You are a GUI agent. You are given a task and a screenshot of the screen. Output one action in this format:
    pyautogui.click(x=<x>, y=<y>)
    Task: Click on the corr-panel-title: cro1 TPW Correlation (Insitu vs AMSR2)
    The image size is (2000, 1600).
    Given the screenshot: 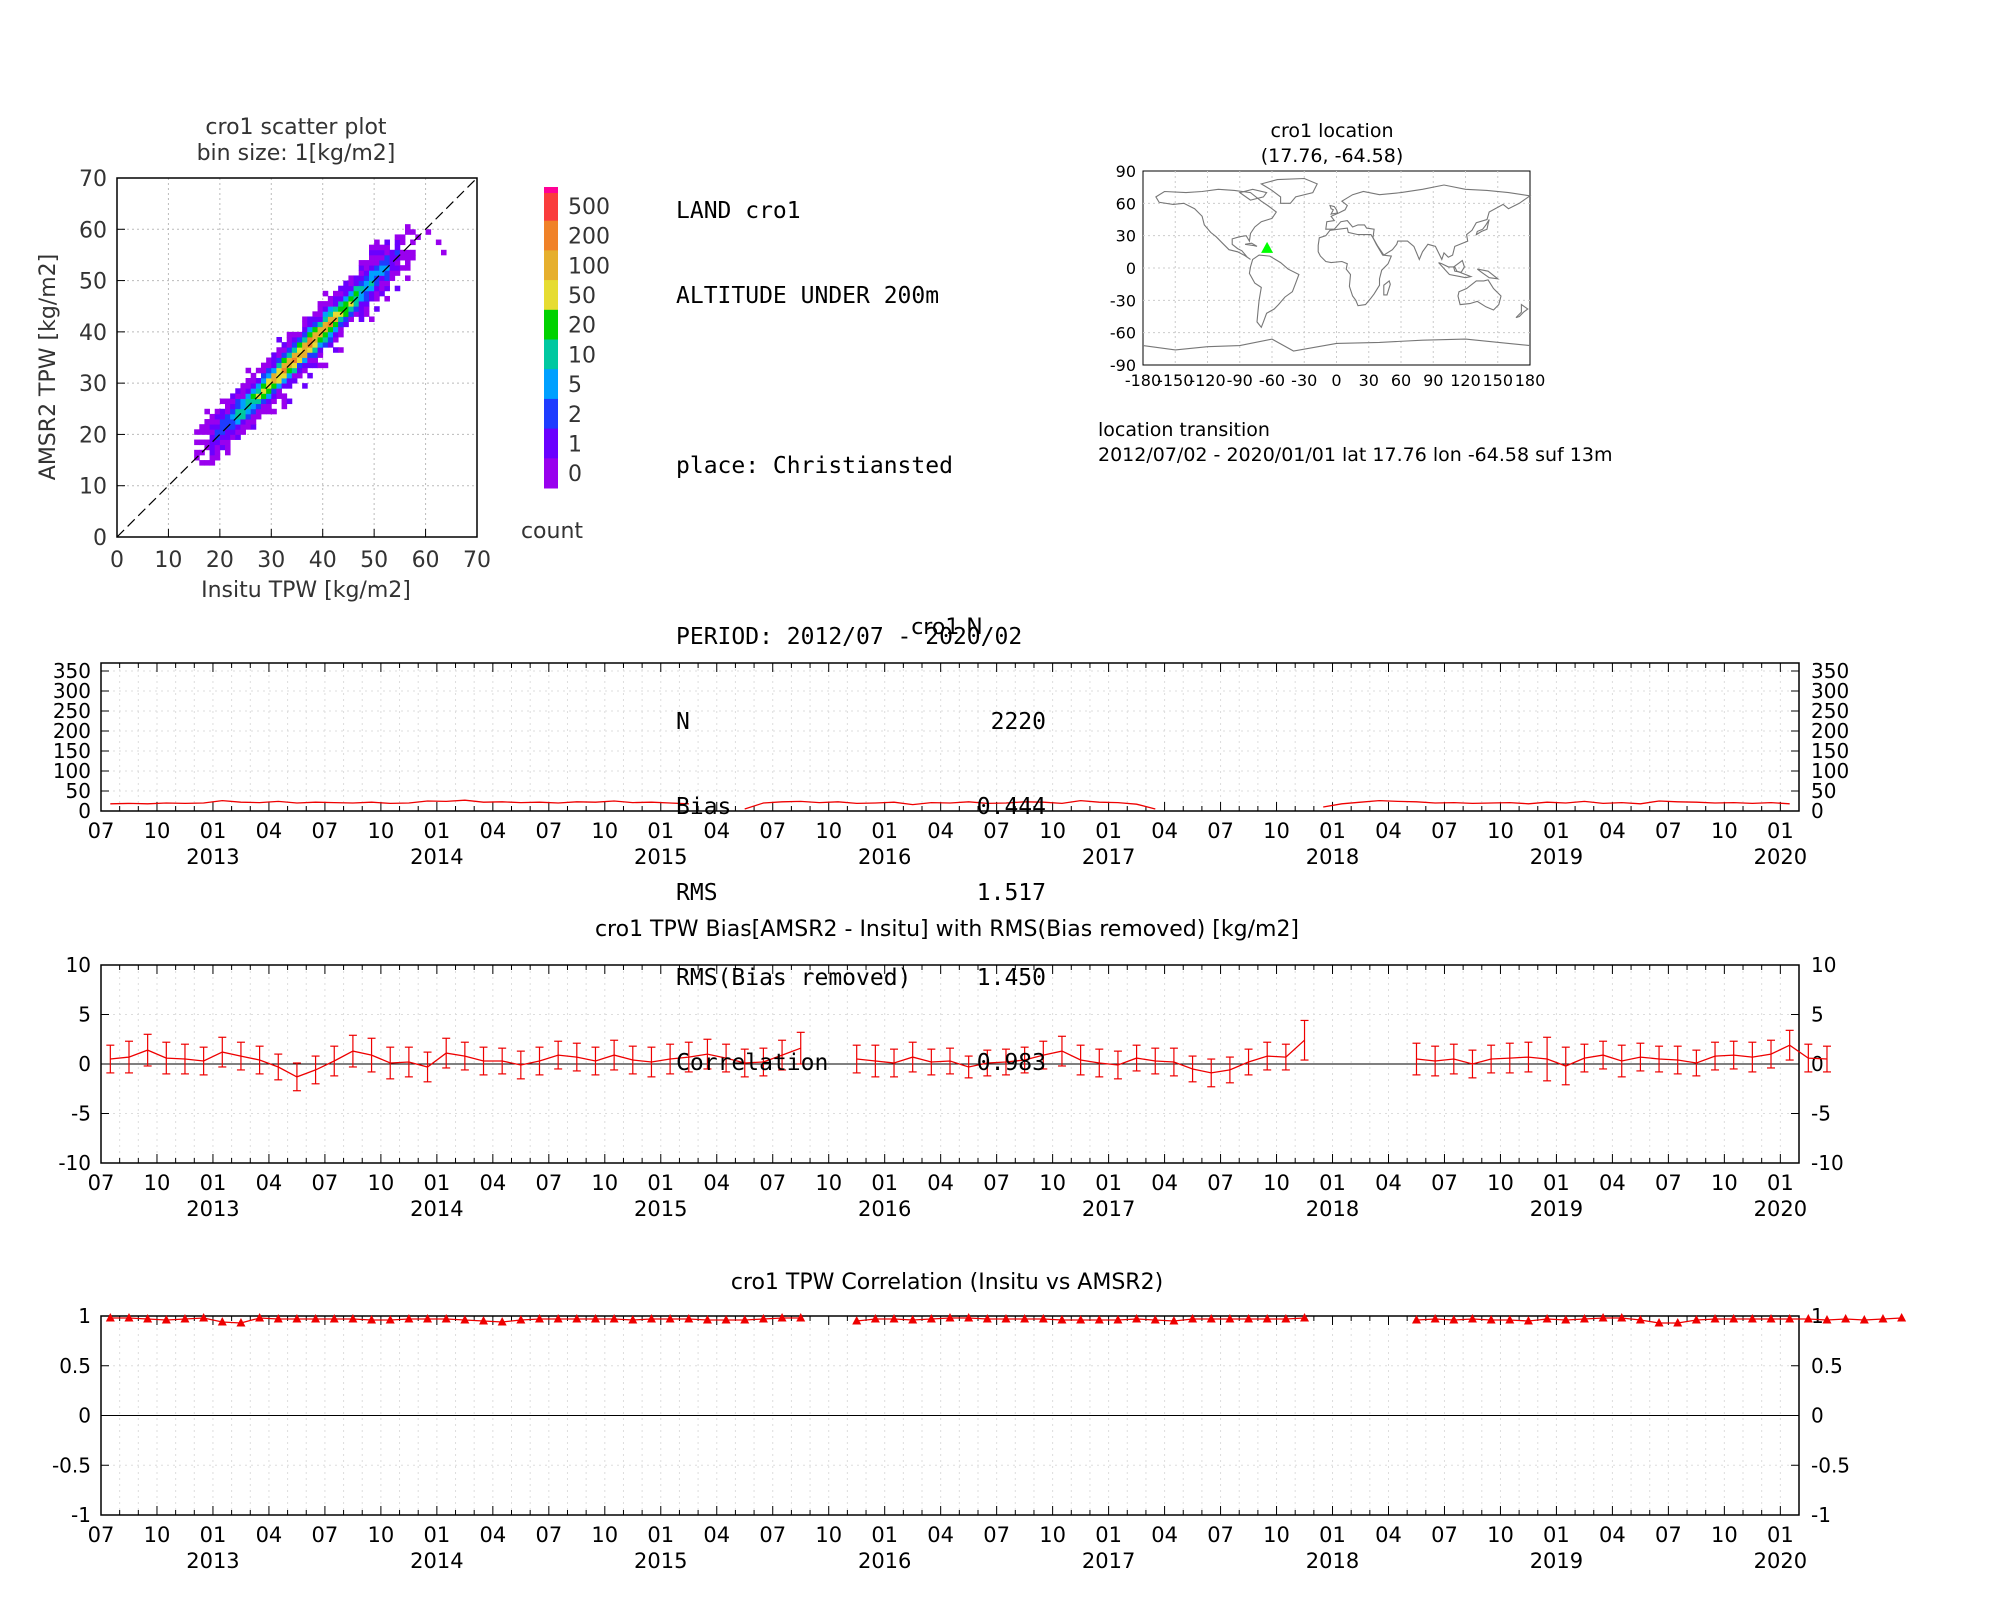 What is the action you would take?
    pyautogui.click(x=947, y=1282)
    